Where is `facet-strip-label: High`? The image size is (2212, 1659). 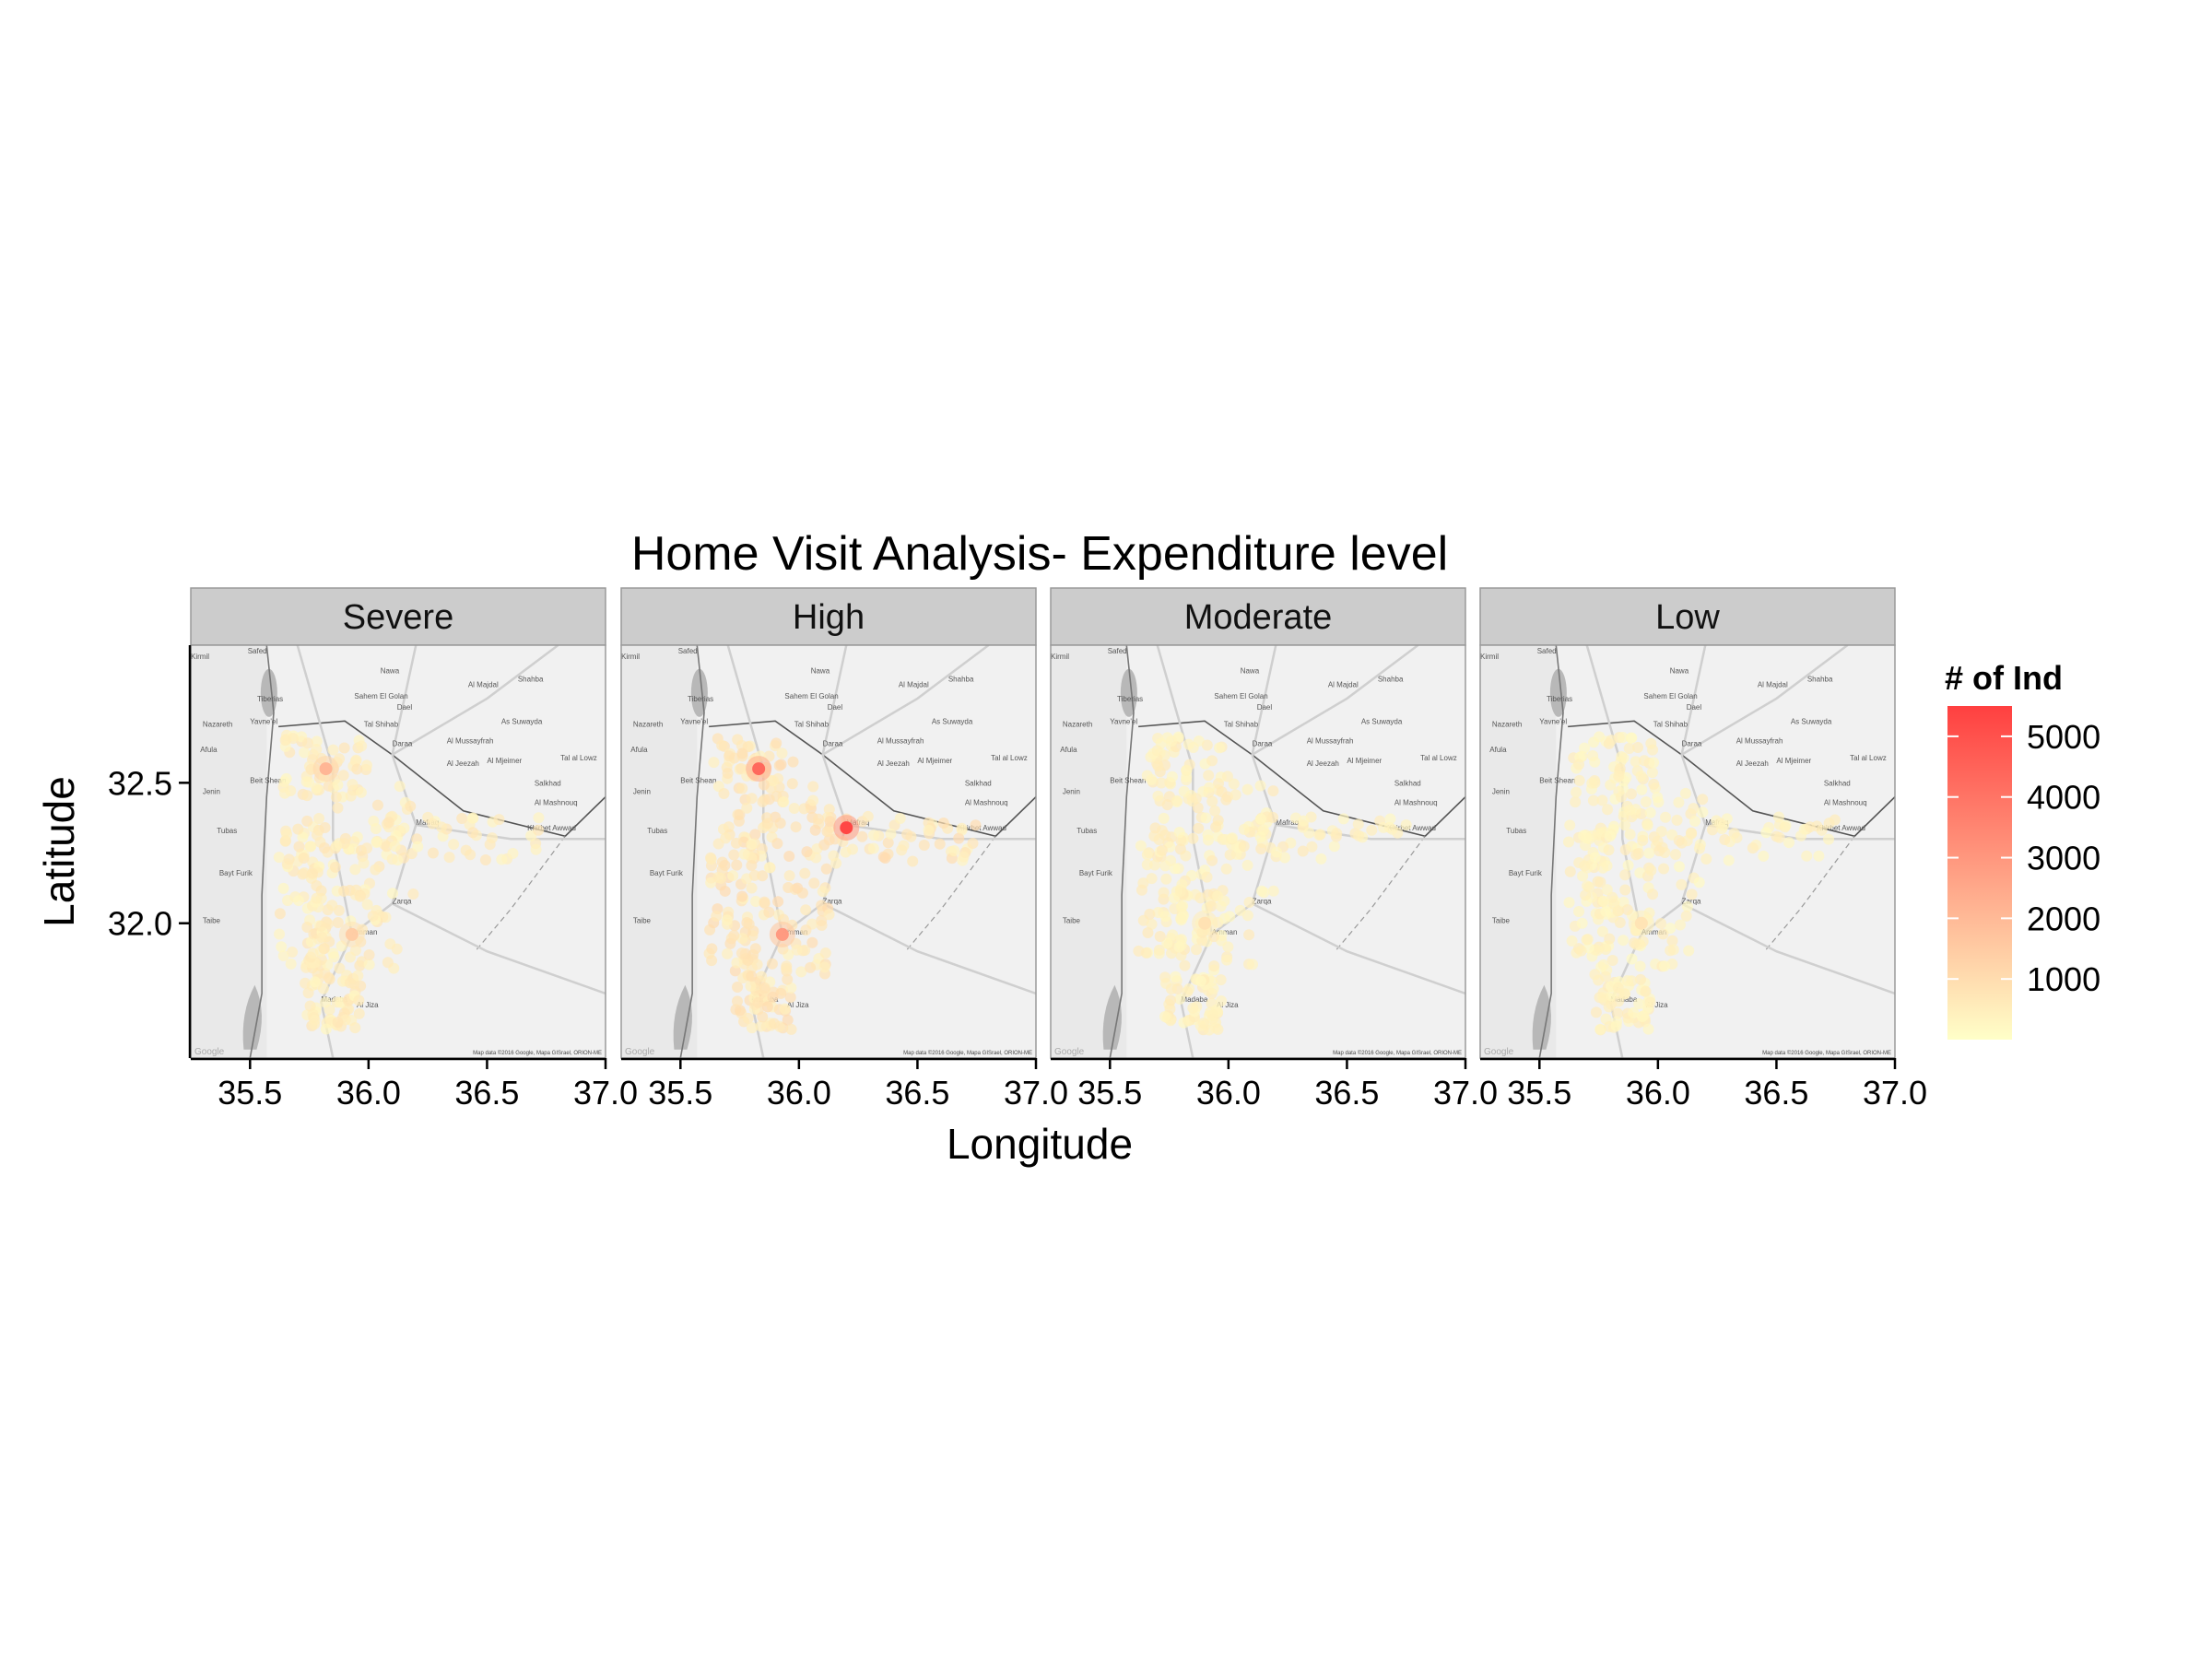
facet-strip-label: High is located at coordinates (829, 617).